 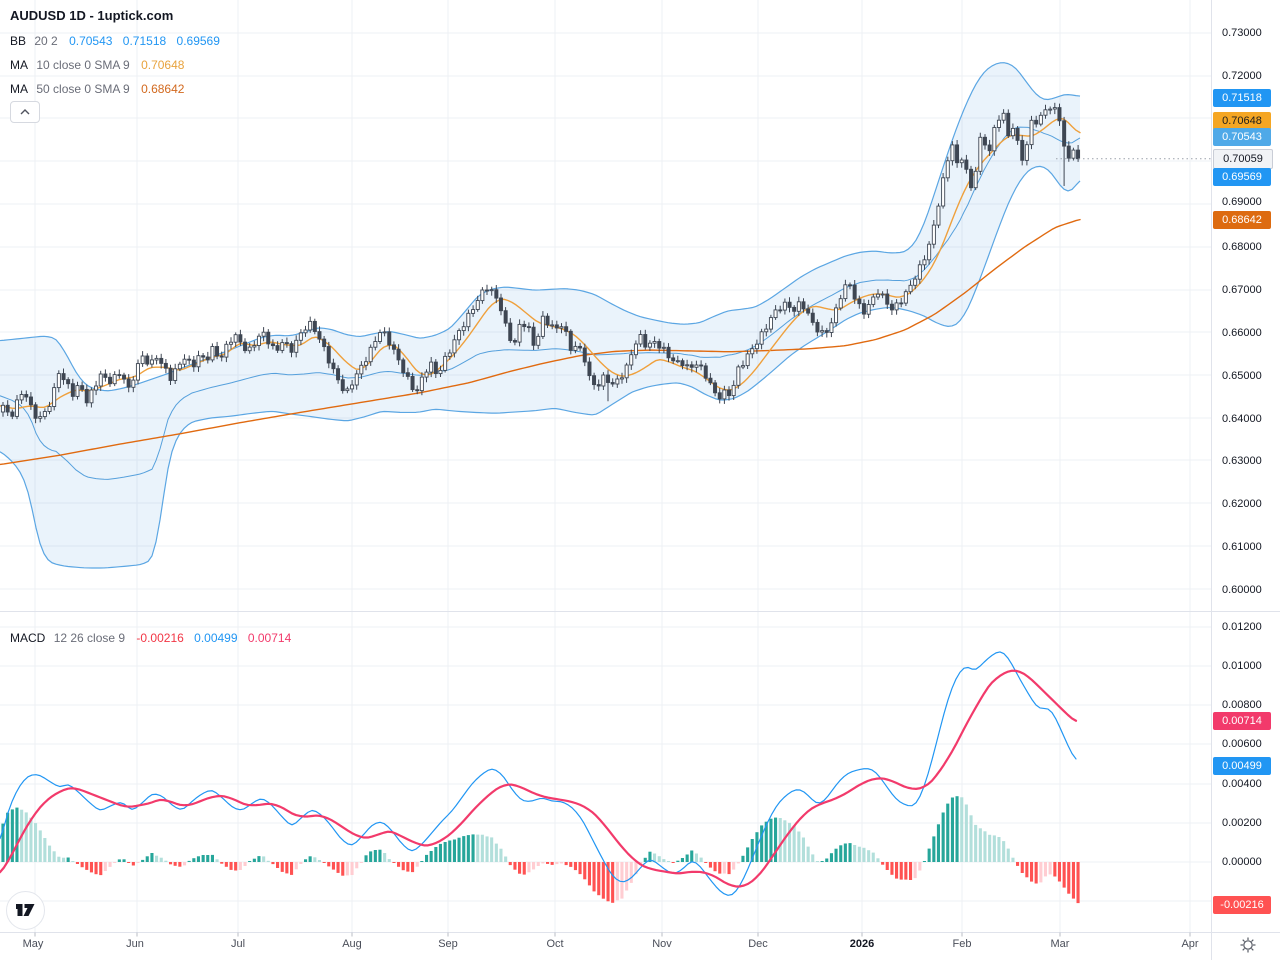 What do you see at coordinates (25, 910) in the screenshot?
I see `tradingview-logo-icon` at bounding box center [25, 910].